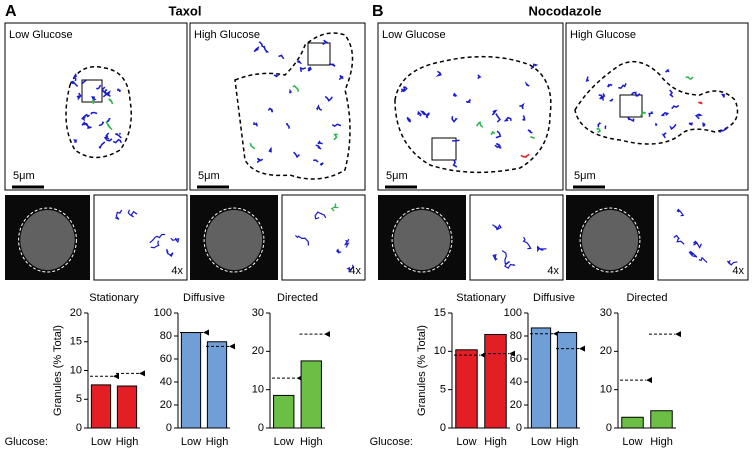  I want to click on chart-title: Stationary, so click(481, 298).